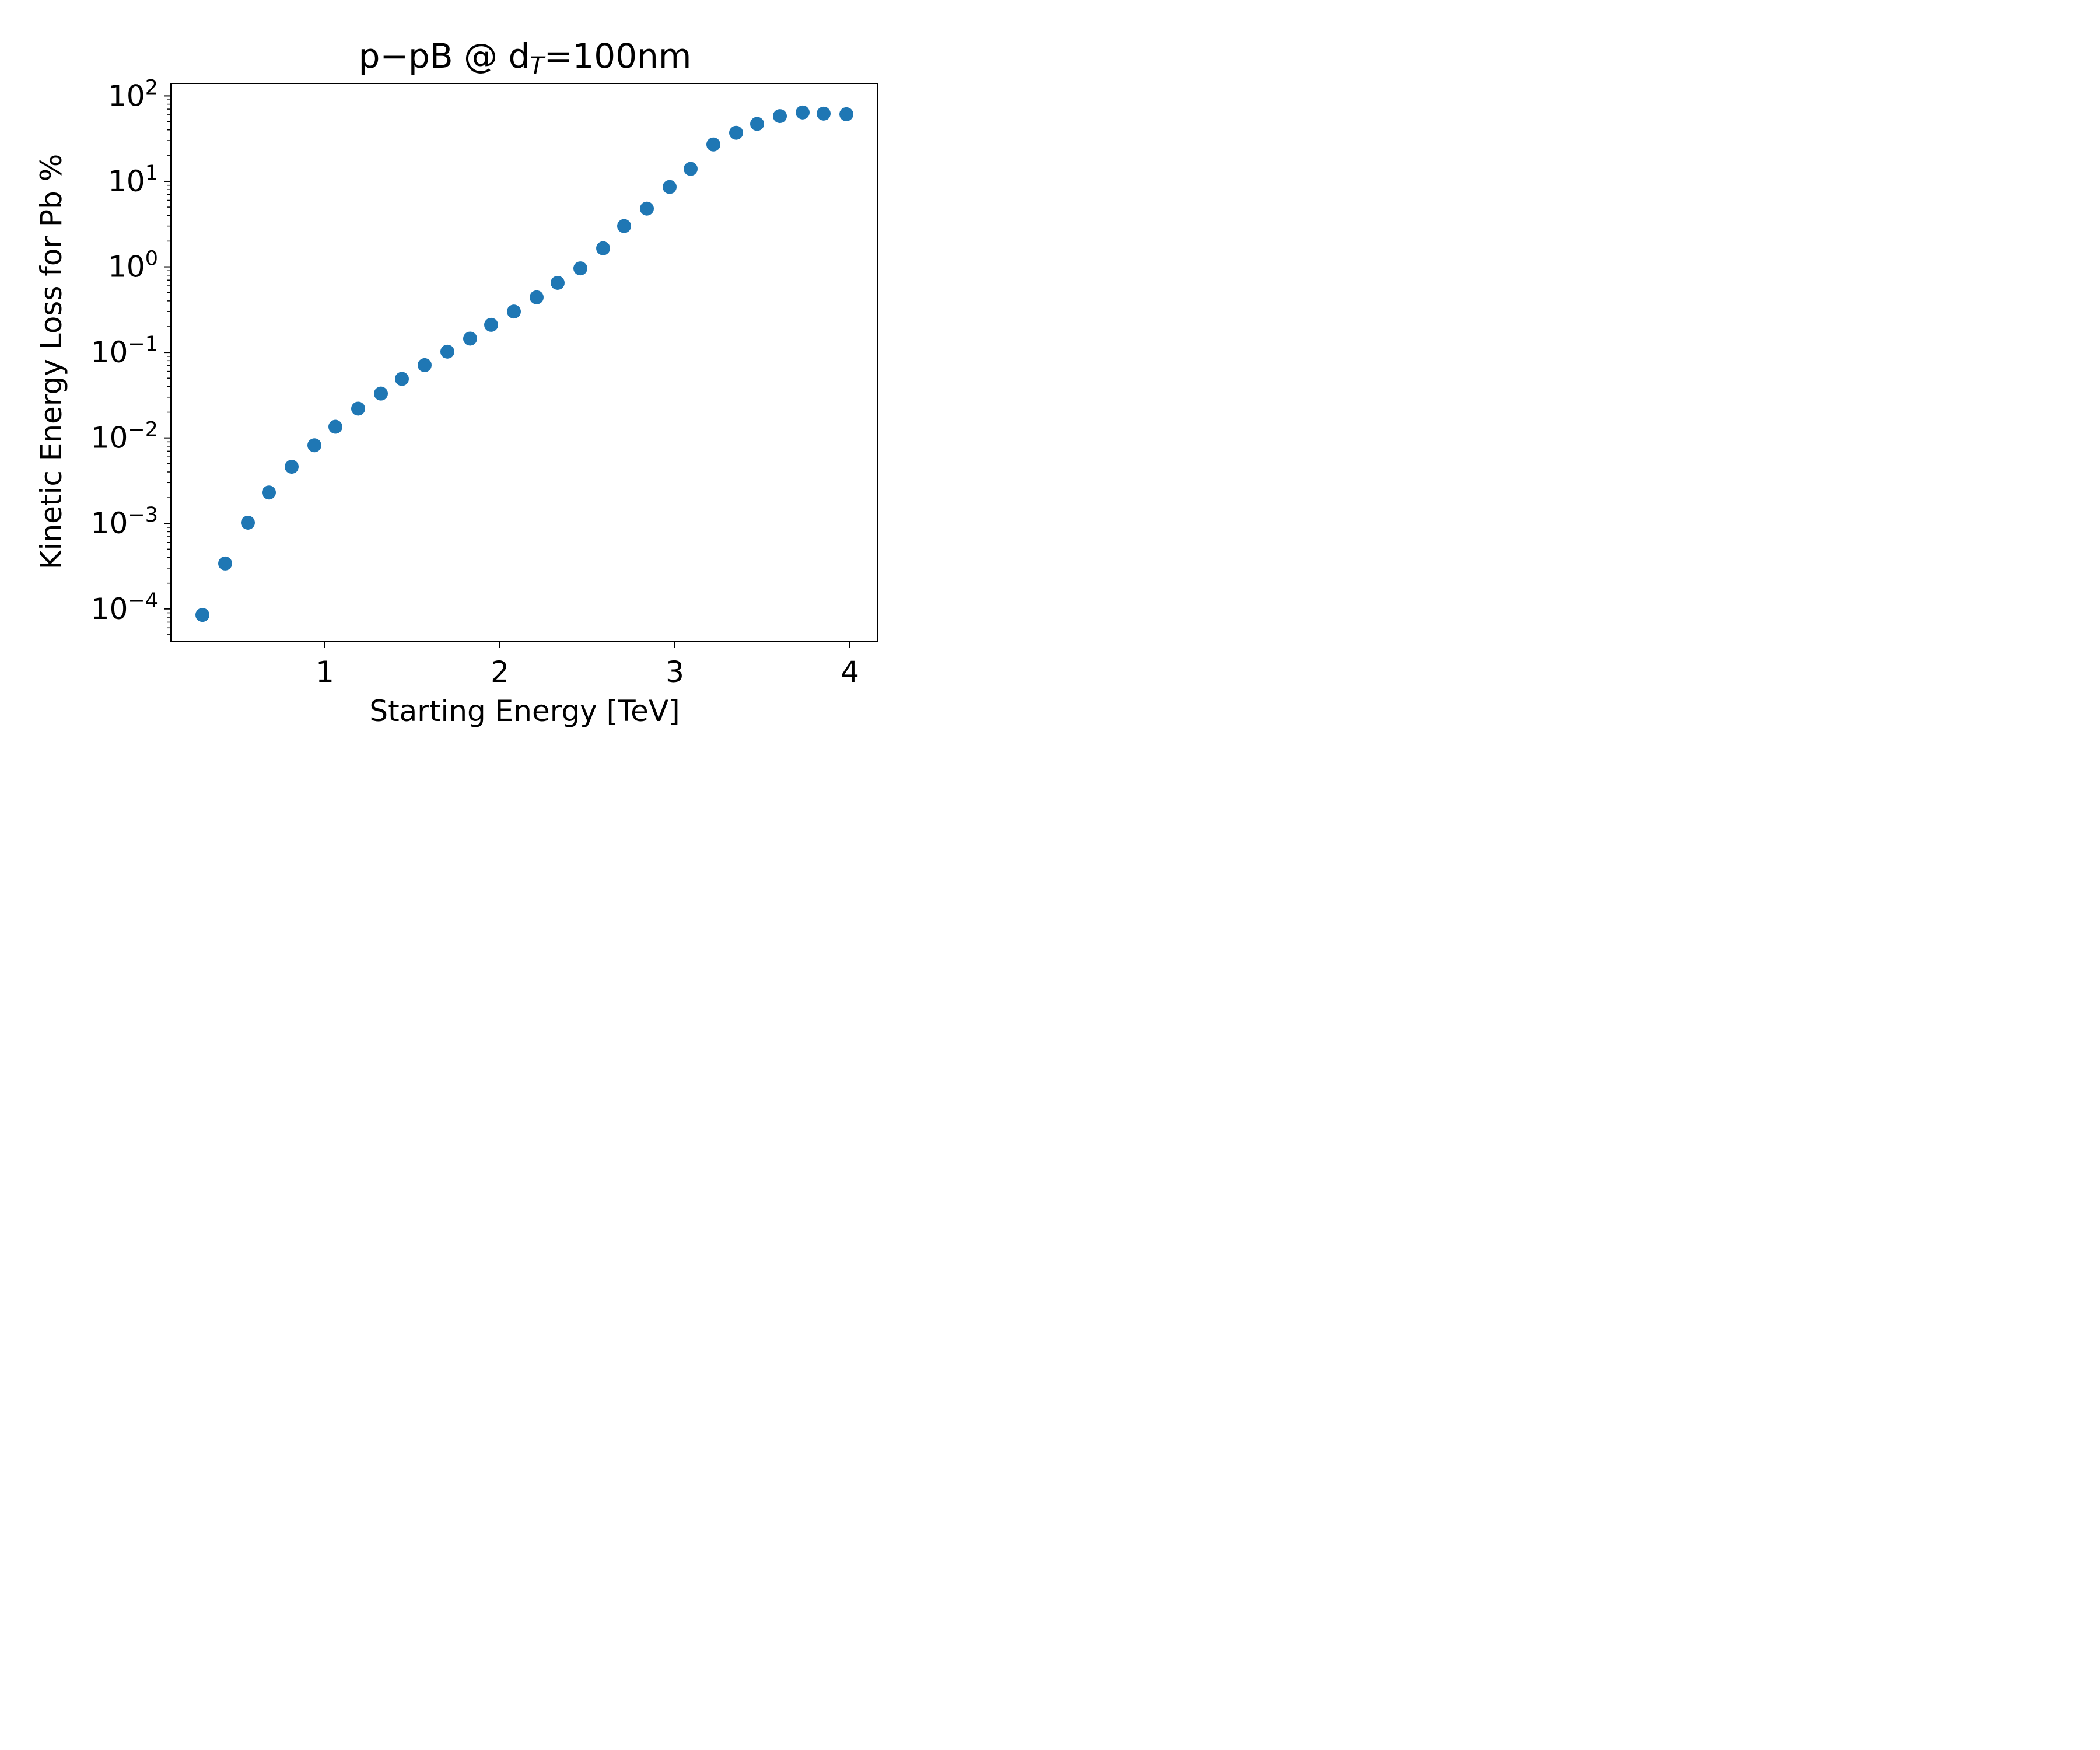 This screenshot has width=2100, height=1750. Describe the element at coordinates (133, 180) in the screenshot. I see `y-tick-label: 10¹` at that location.